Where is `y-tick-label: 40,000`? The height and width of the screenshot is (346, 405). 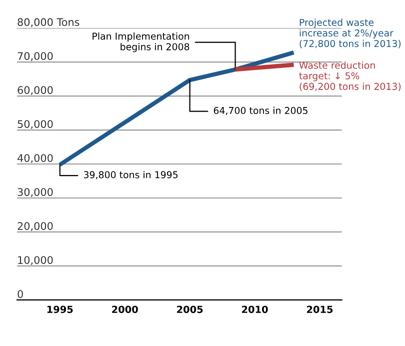
y-tick-label: 40,000 is located at coordinates (35, 159).